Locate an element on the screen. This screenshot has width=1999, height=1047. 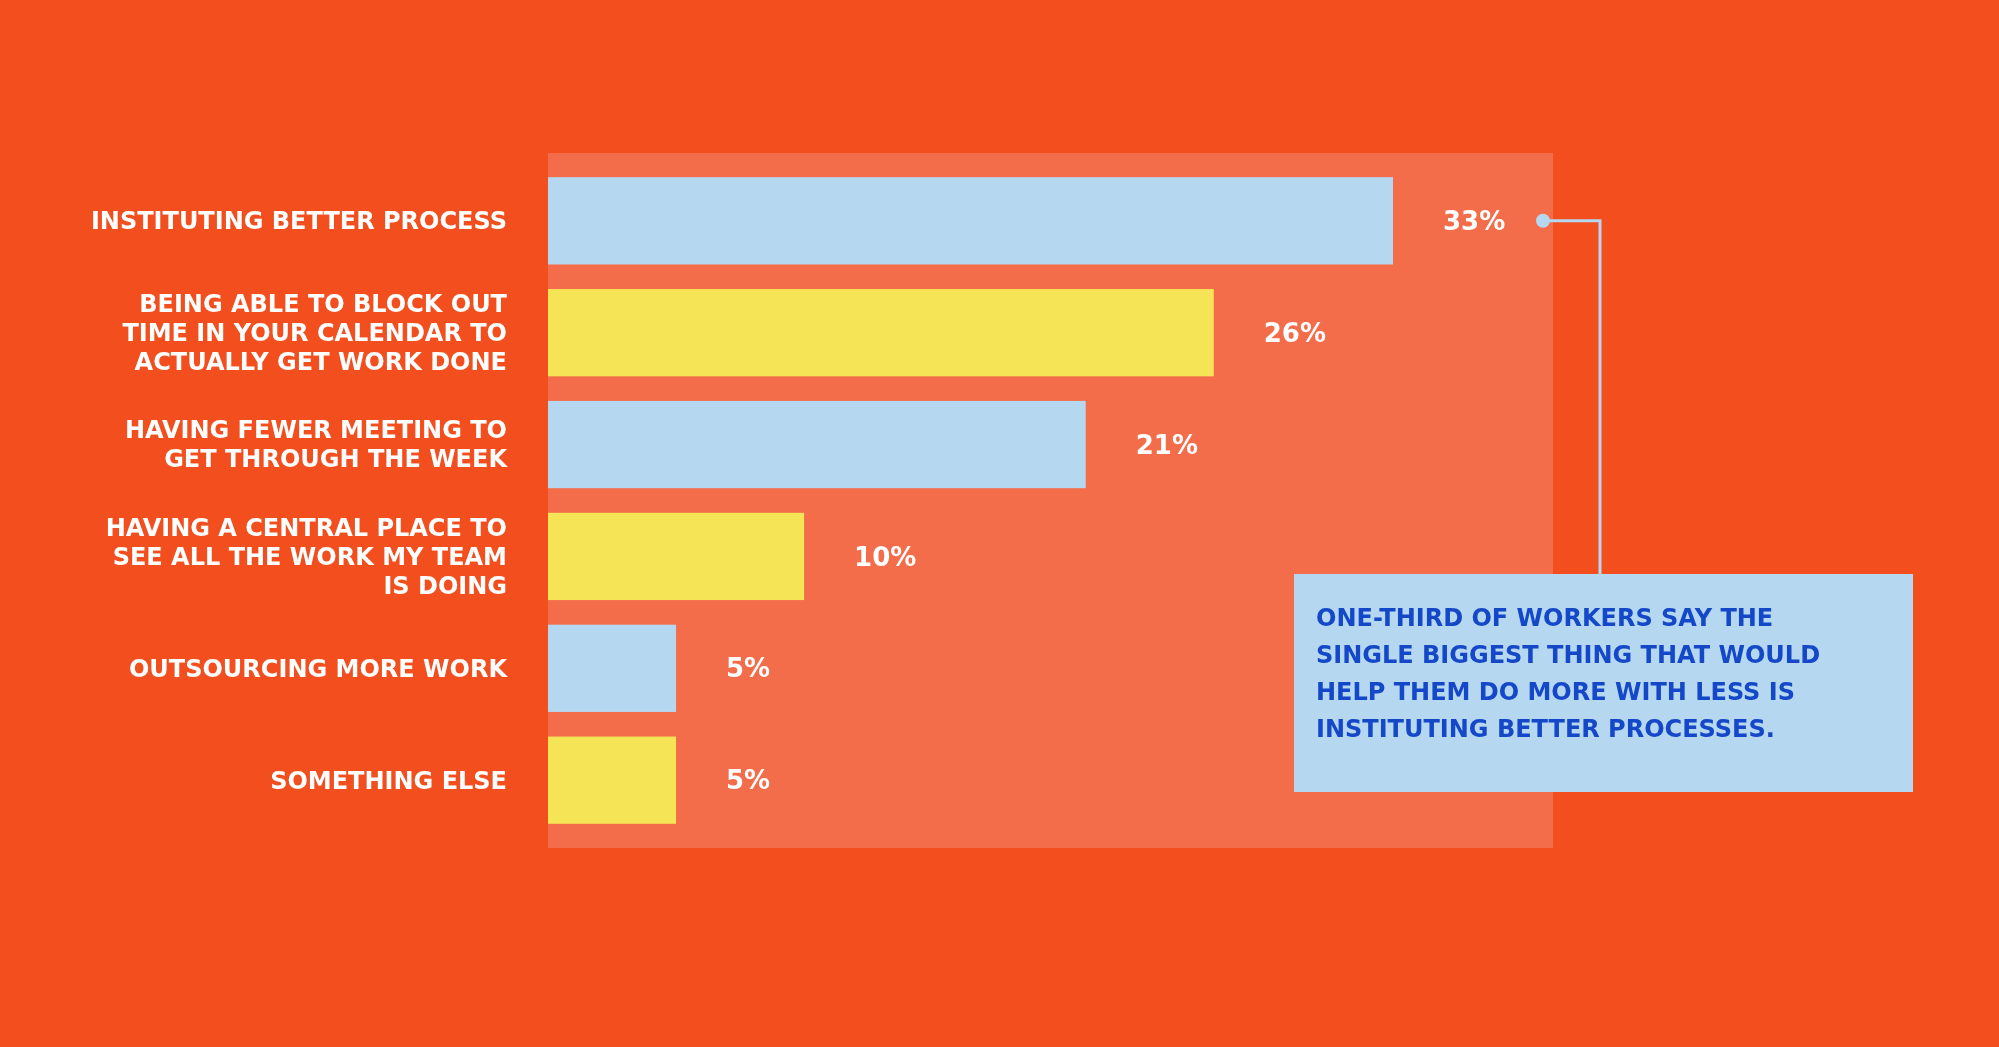
annotation: ONE-THIRD OF WORKERS SAY THE SINGLE BIGGEST THING THAT WOULD HELP THEM DO MORE WITH LESS IS INSTITUTING BETTER PROCESSES. is located at coordinates (1568, 673).